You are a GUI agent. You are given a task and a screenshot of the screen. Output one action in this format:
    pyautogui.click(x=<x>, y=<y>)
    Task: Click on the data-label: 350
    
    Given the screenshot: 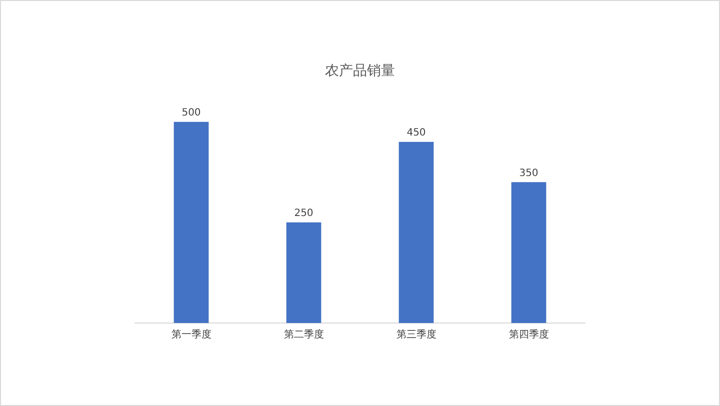 What is the action you would take?
    pyautogui.click(x=528, y=173)
    